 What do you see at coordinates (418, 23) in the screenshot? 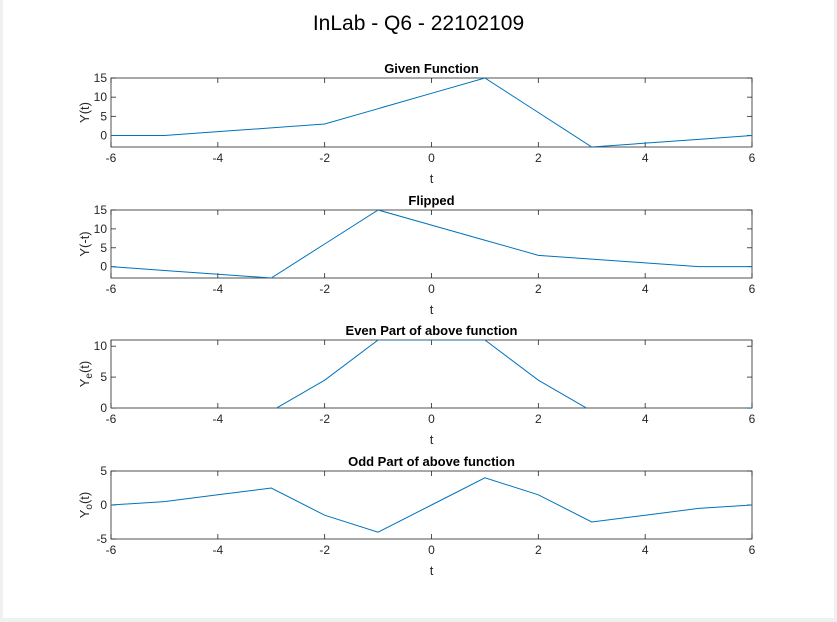
I see `figure-title: InLab - Q6 - 22102109` at bounding box center [418, 23].